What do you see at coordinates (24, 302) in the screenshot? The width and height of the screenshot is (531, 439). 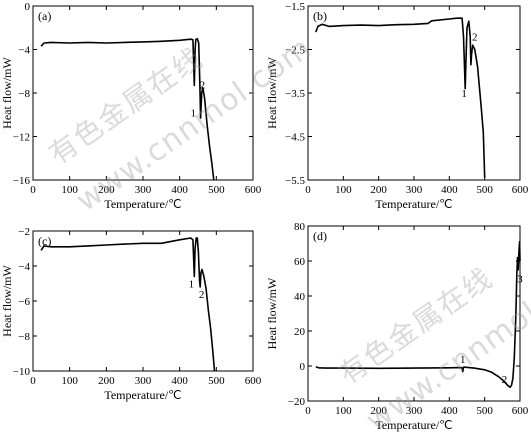 I see `y-tick-label: −6` at bounding box center [24, 302].